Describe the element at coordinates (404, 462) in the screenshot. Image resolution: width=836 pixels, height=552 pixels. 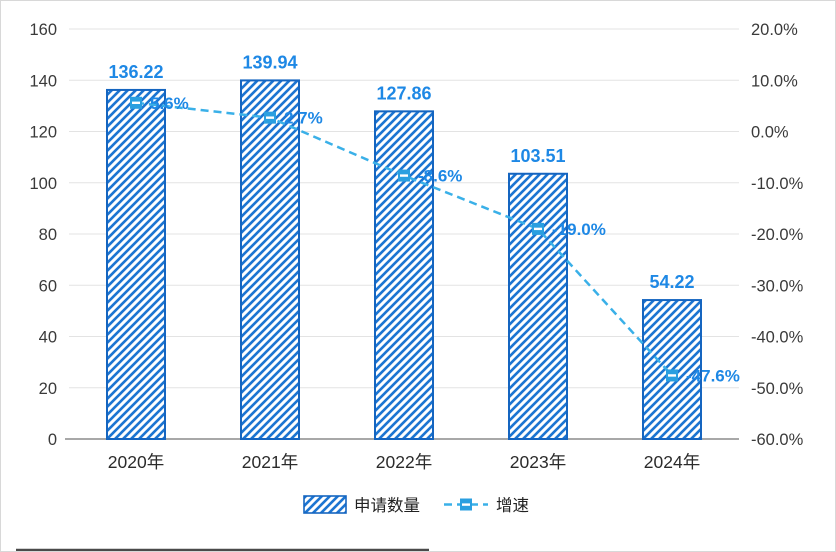
I see `x-axis-label: 2022年` at that location.